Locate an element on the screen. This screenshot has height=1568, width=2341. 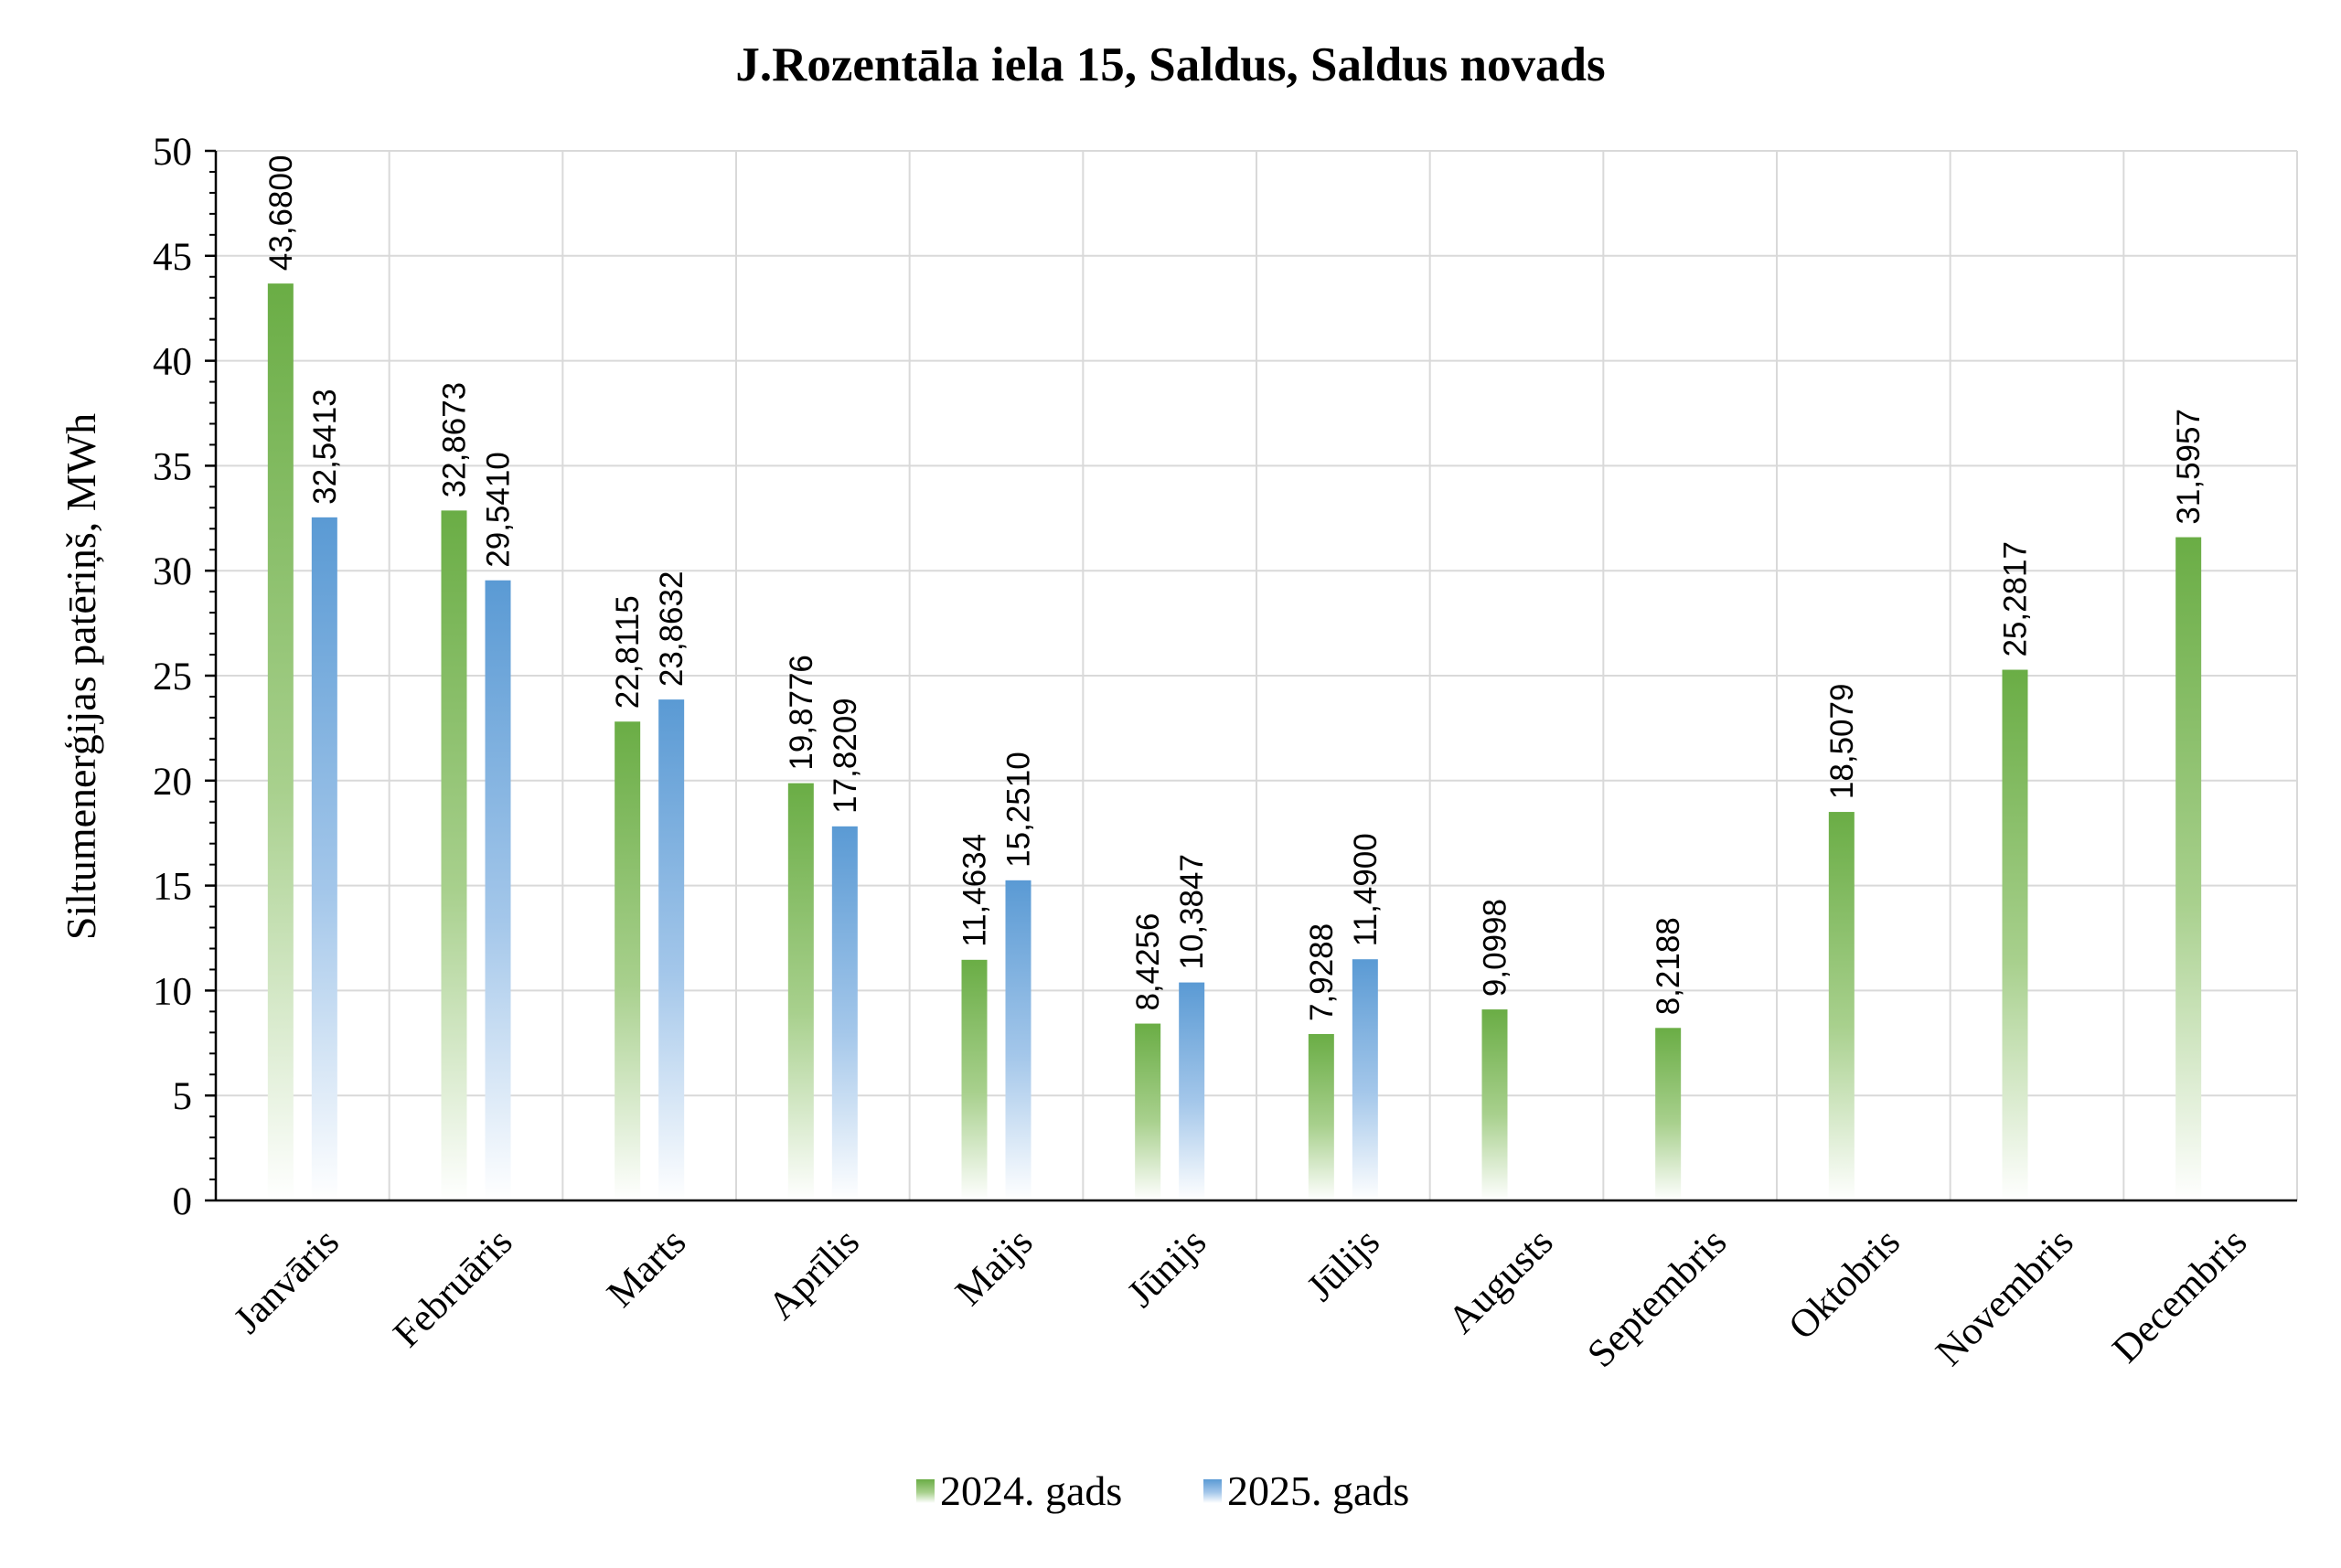
y-tick-label: 0 is located at coordinates (183, 1201).